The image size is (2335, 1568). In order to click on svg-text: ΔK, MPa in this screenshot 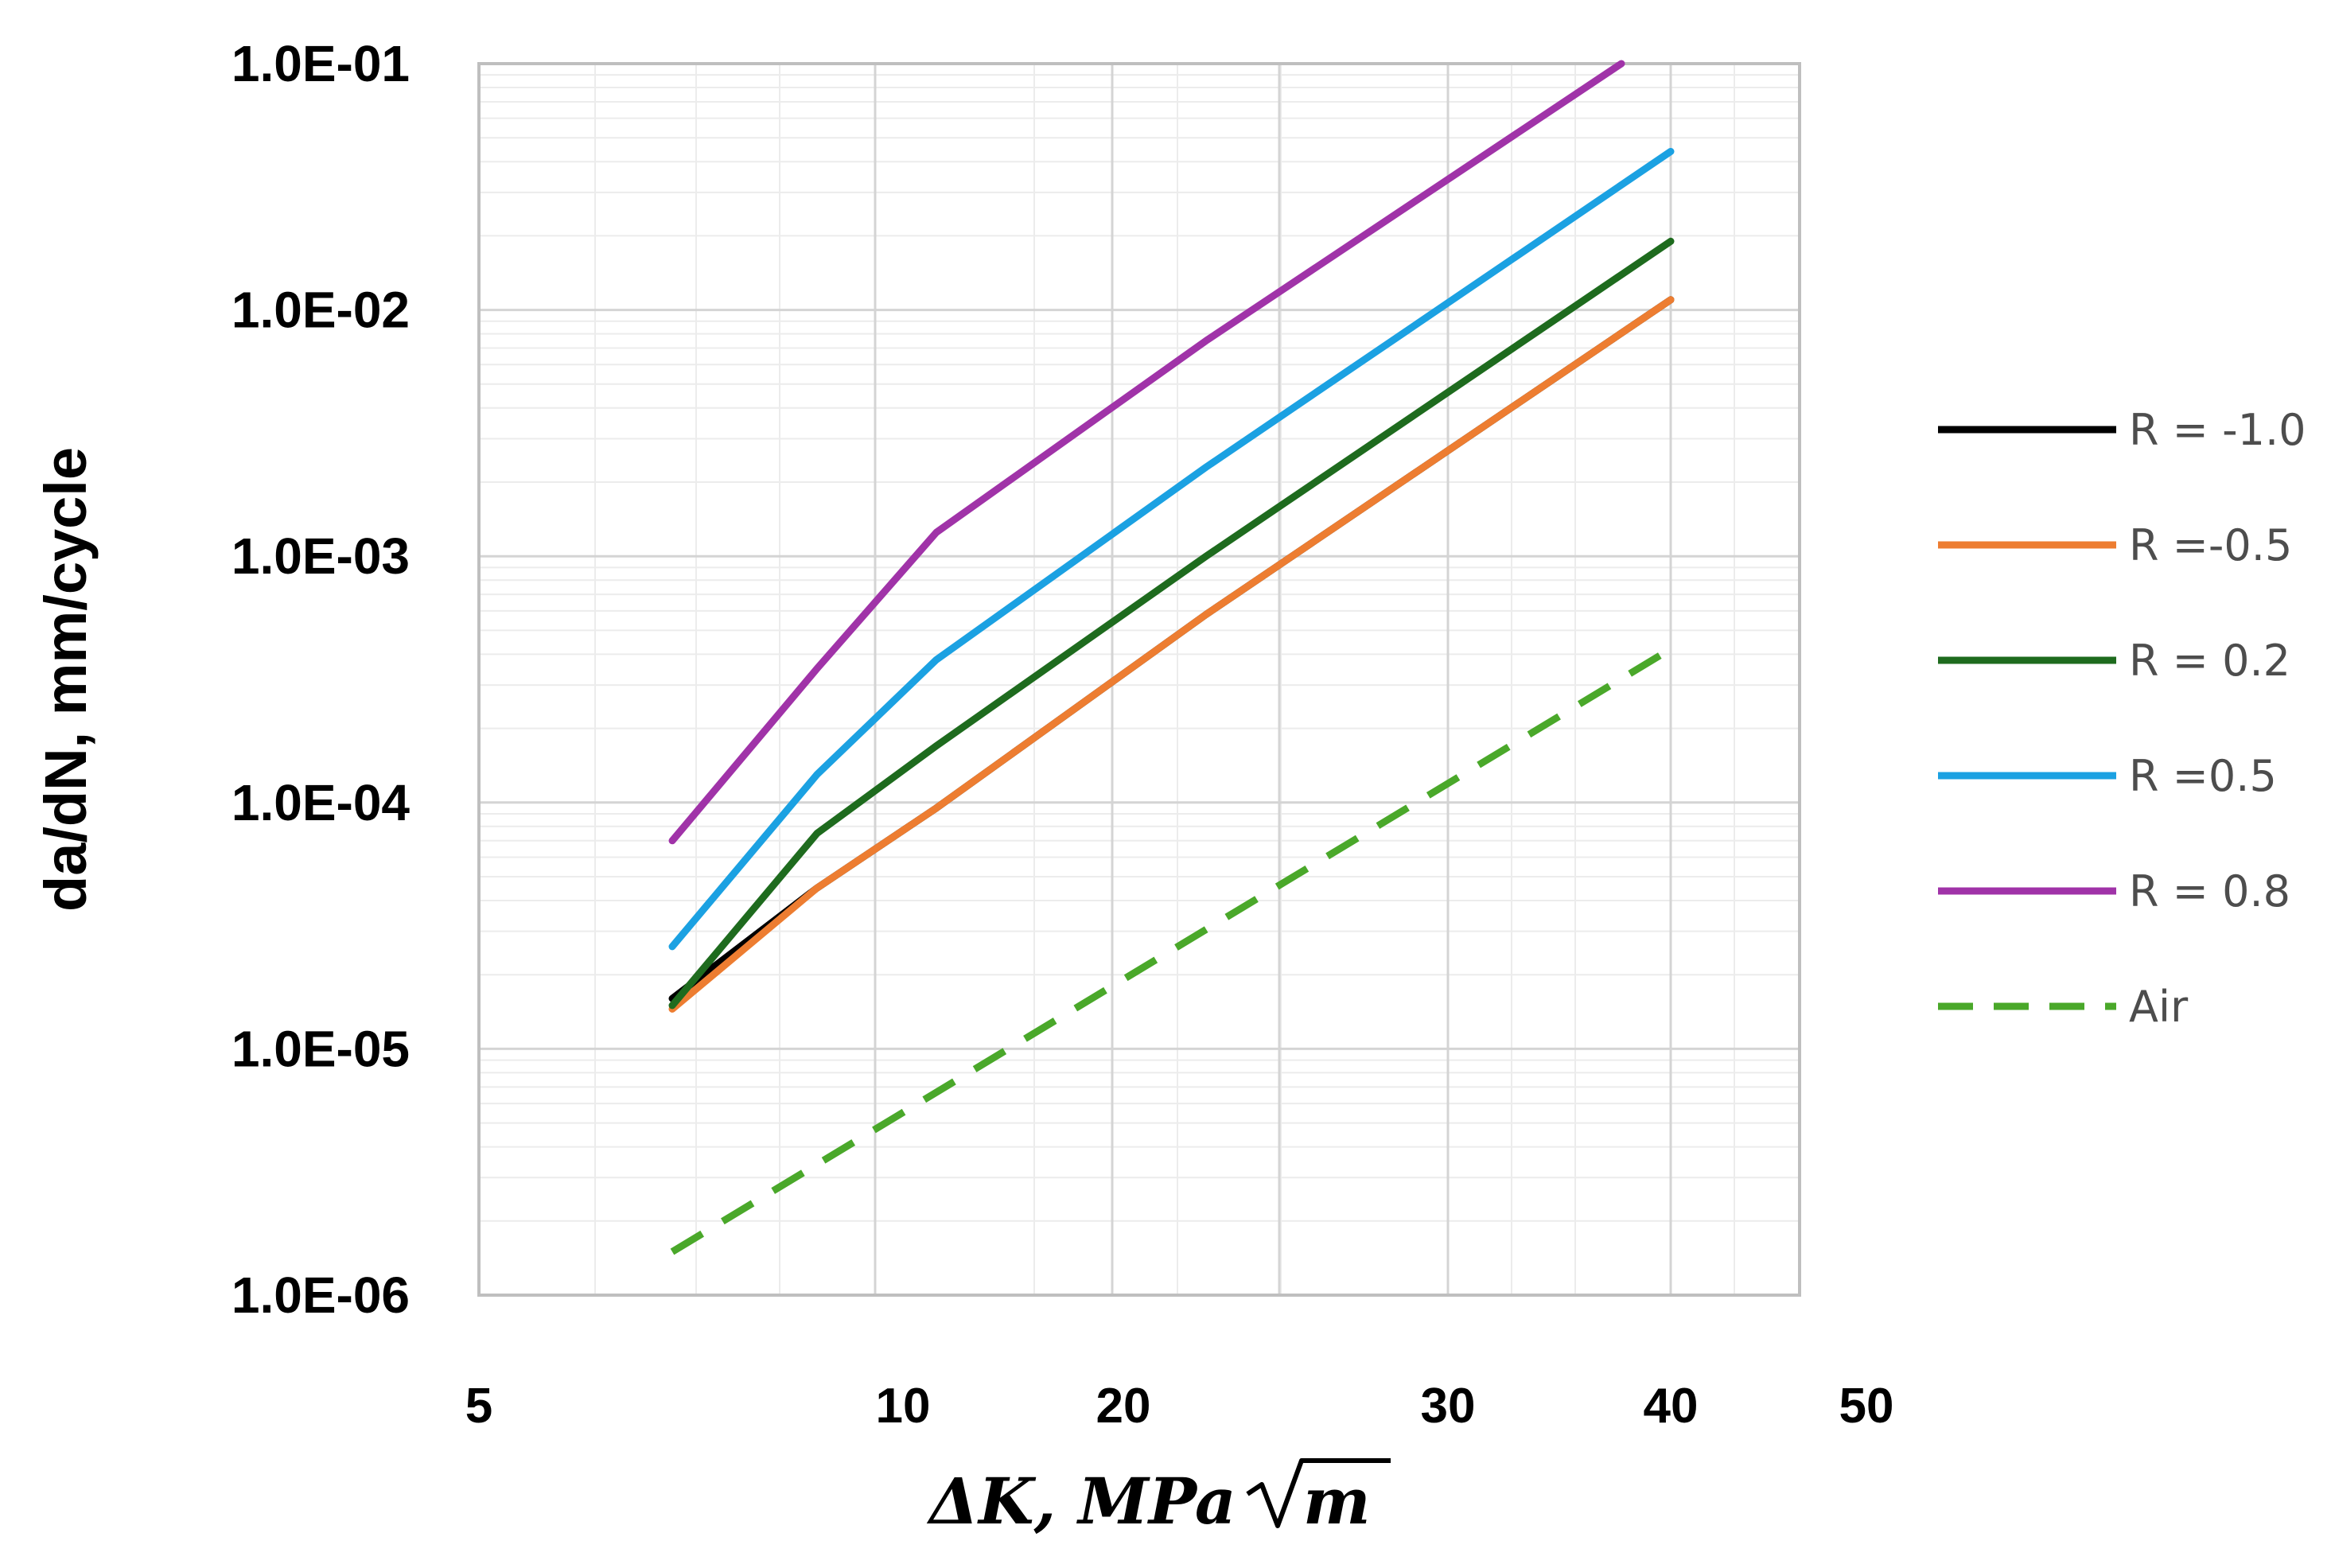, I will do `click(1081, 1501)`.